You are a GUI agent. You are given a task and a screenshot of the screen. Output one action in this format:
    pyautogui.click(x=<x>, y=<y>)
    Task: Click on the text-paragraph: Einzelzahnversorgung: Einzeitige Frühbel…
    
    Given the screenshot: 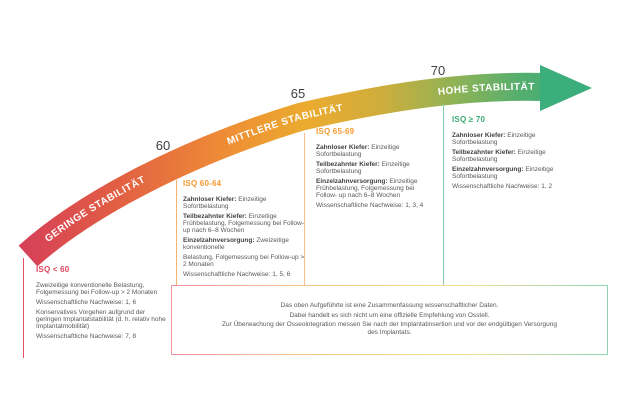 What is the action you would take?
    pyautogui.click(x=367, y=188)
    